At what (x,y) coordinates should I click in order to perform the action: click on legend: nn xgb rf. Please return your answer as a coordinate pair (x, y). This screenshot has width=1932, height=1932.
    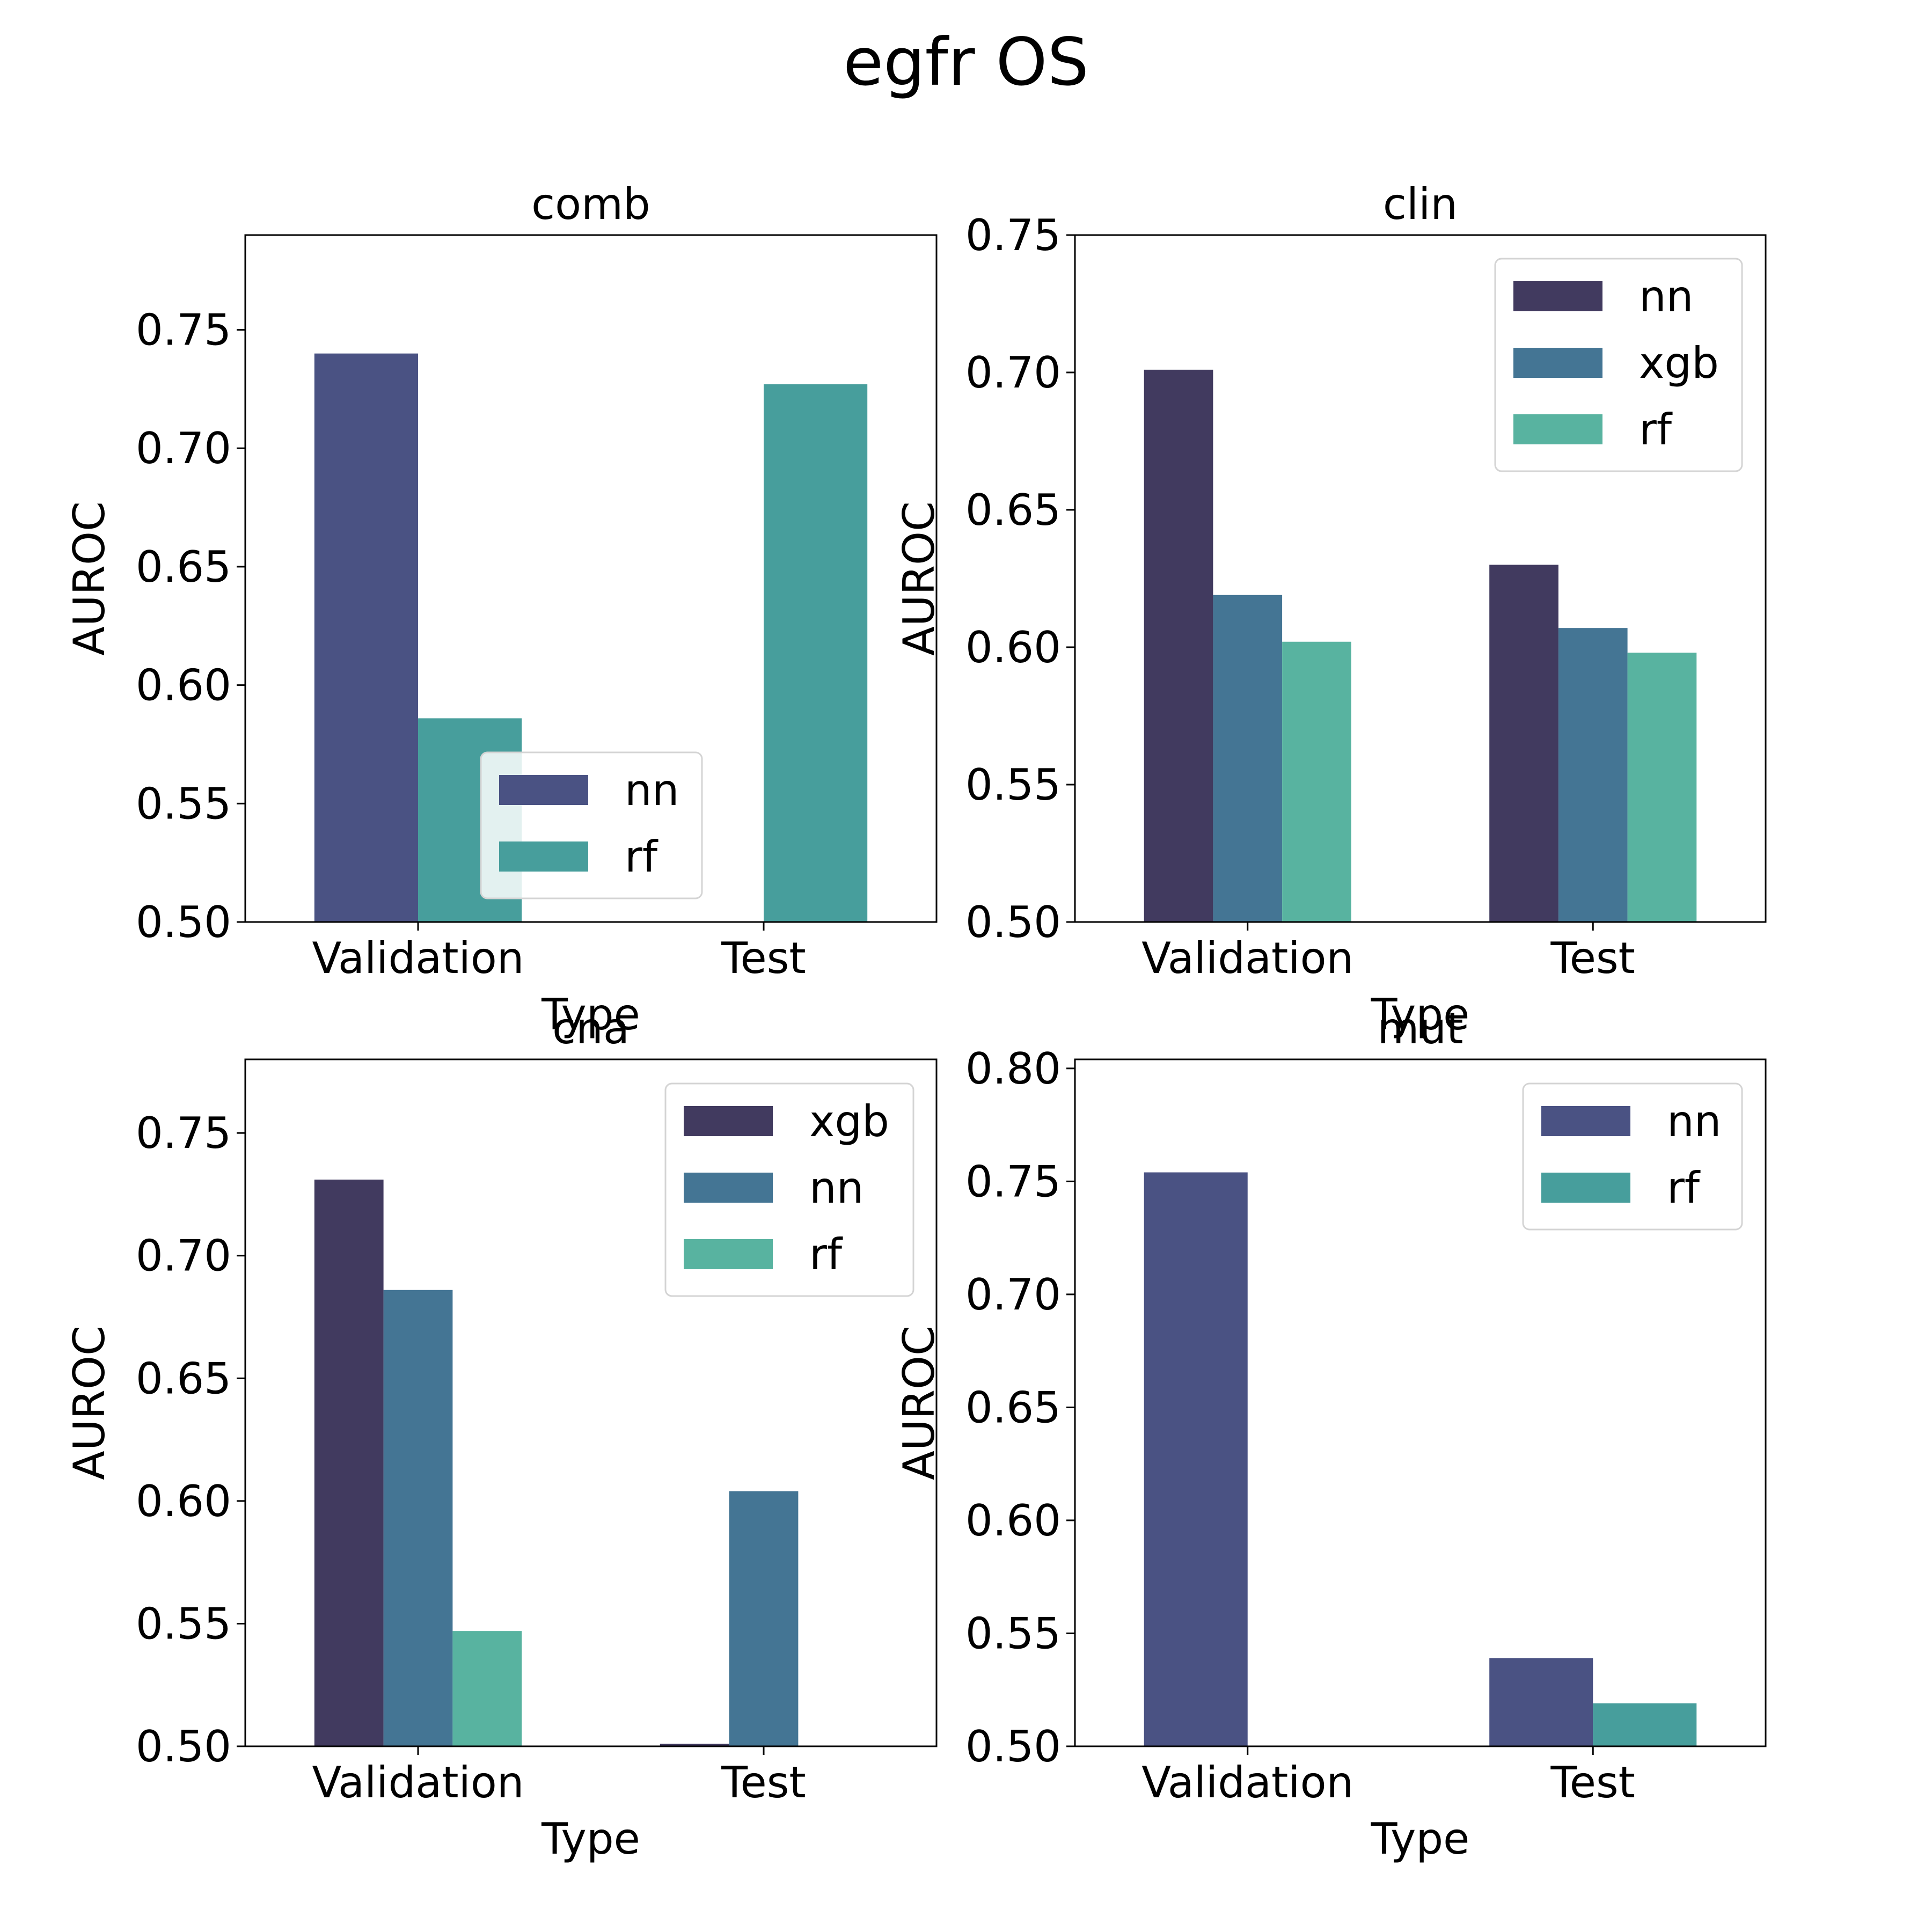
    Looking at the image, I should click on (1618, 365).